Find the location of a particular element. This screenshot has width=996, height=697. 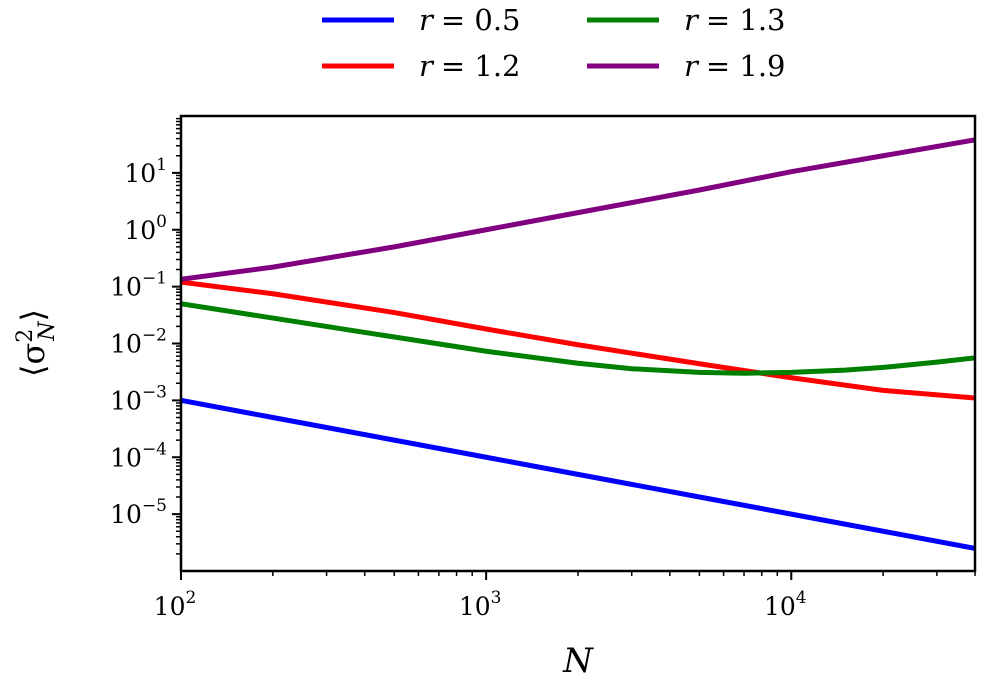

legend-label: r = 1.9 is located at coordinates (735, 66).